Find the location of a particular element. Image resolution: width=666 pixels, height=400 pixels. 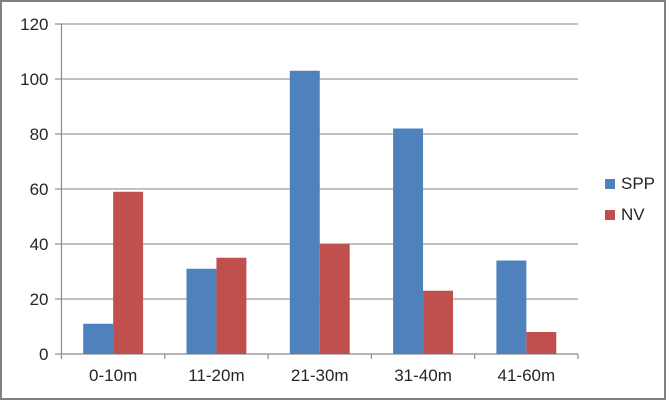

y-axis-label: 20 is located at coordinates (39, 299).